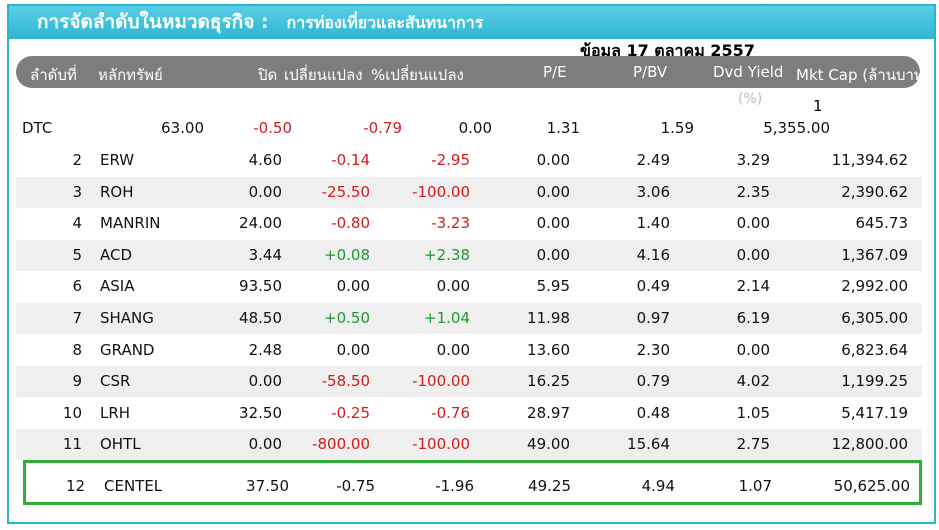 This screenshot has width=939, height=530. I want to click on cell-dvd: 2.14, so click(753, 286).